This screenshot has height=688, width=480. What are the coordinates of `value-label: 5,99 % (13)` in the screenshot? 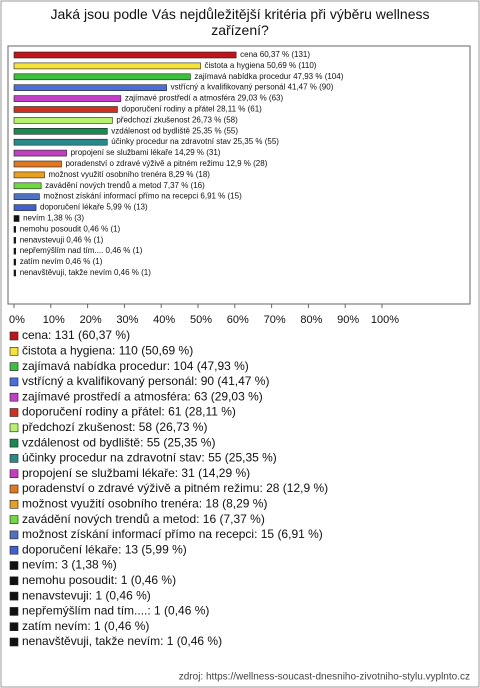 It's located at (127, 207).